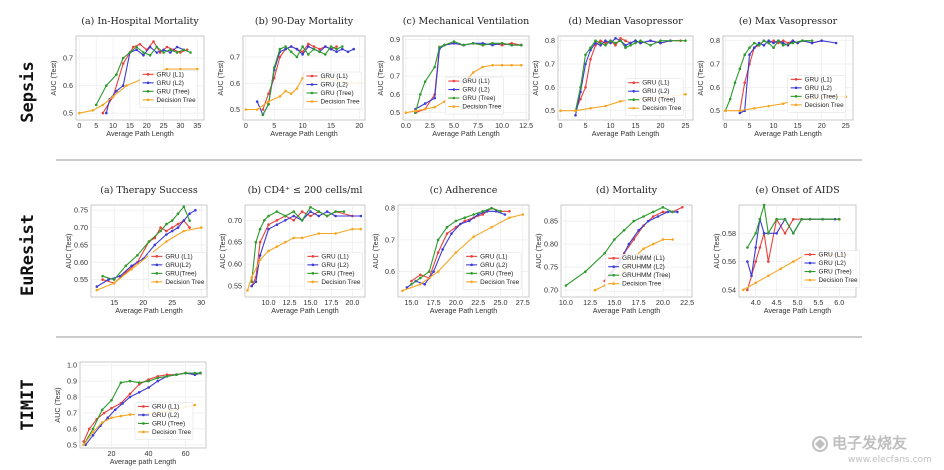 This screenshot has width=944, height=470. What do you see at coordinates (28, 404) in the screenshot?
I see `row-label-timit: TIMIT` at bounding box center [28, 404].